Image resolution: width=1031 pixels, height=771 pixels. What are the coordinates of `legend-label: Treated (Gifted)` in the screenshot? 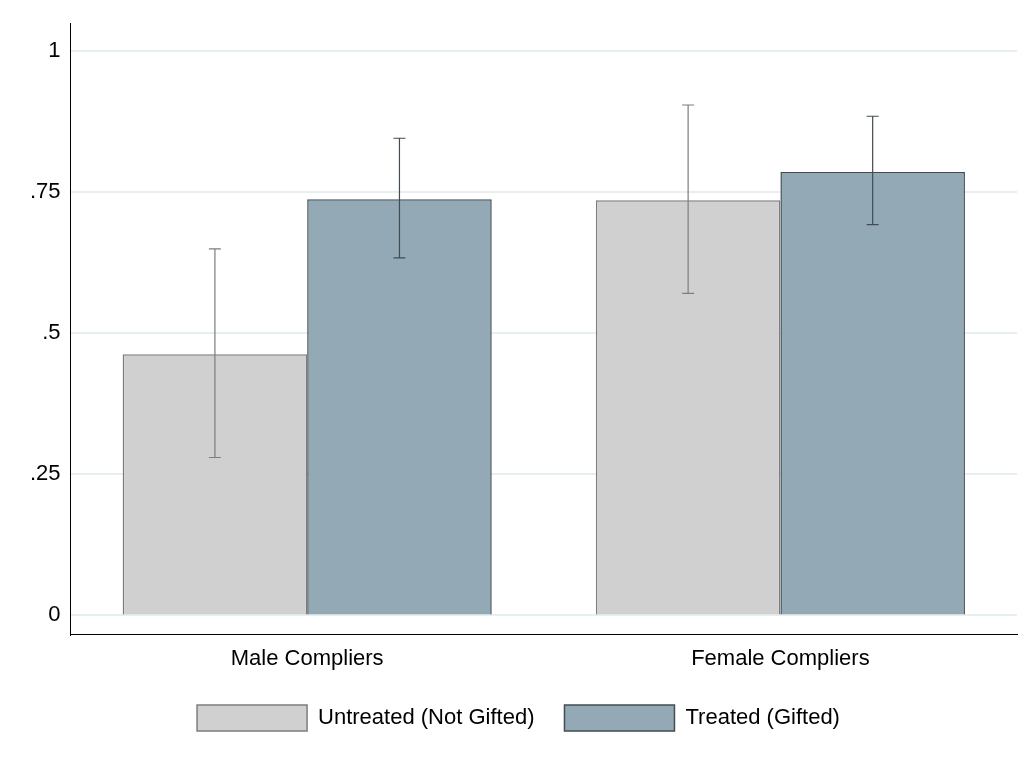 It's located at (762, 717).